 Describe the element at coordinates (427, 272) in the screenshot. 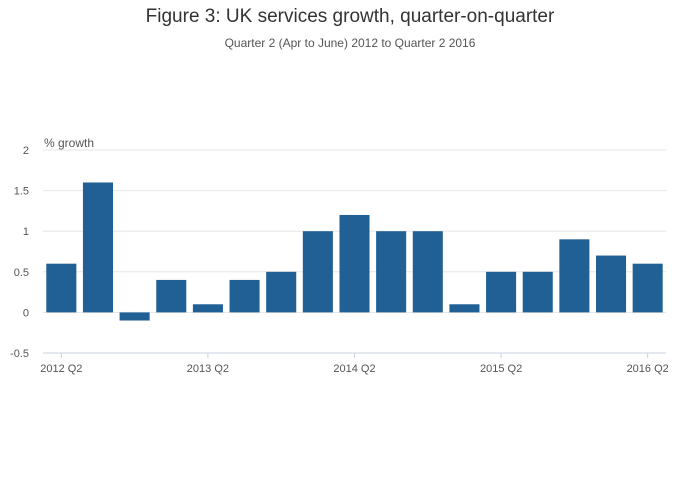

I see `bar-2014-q4` at that location.